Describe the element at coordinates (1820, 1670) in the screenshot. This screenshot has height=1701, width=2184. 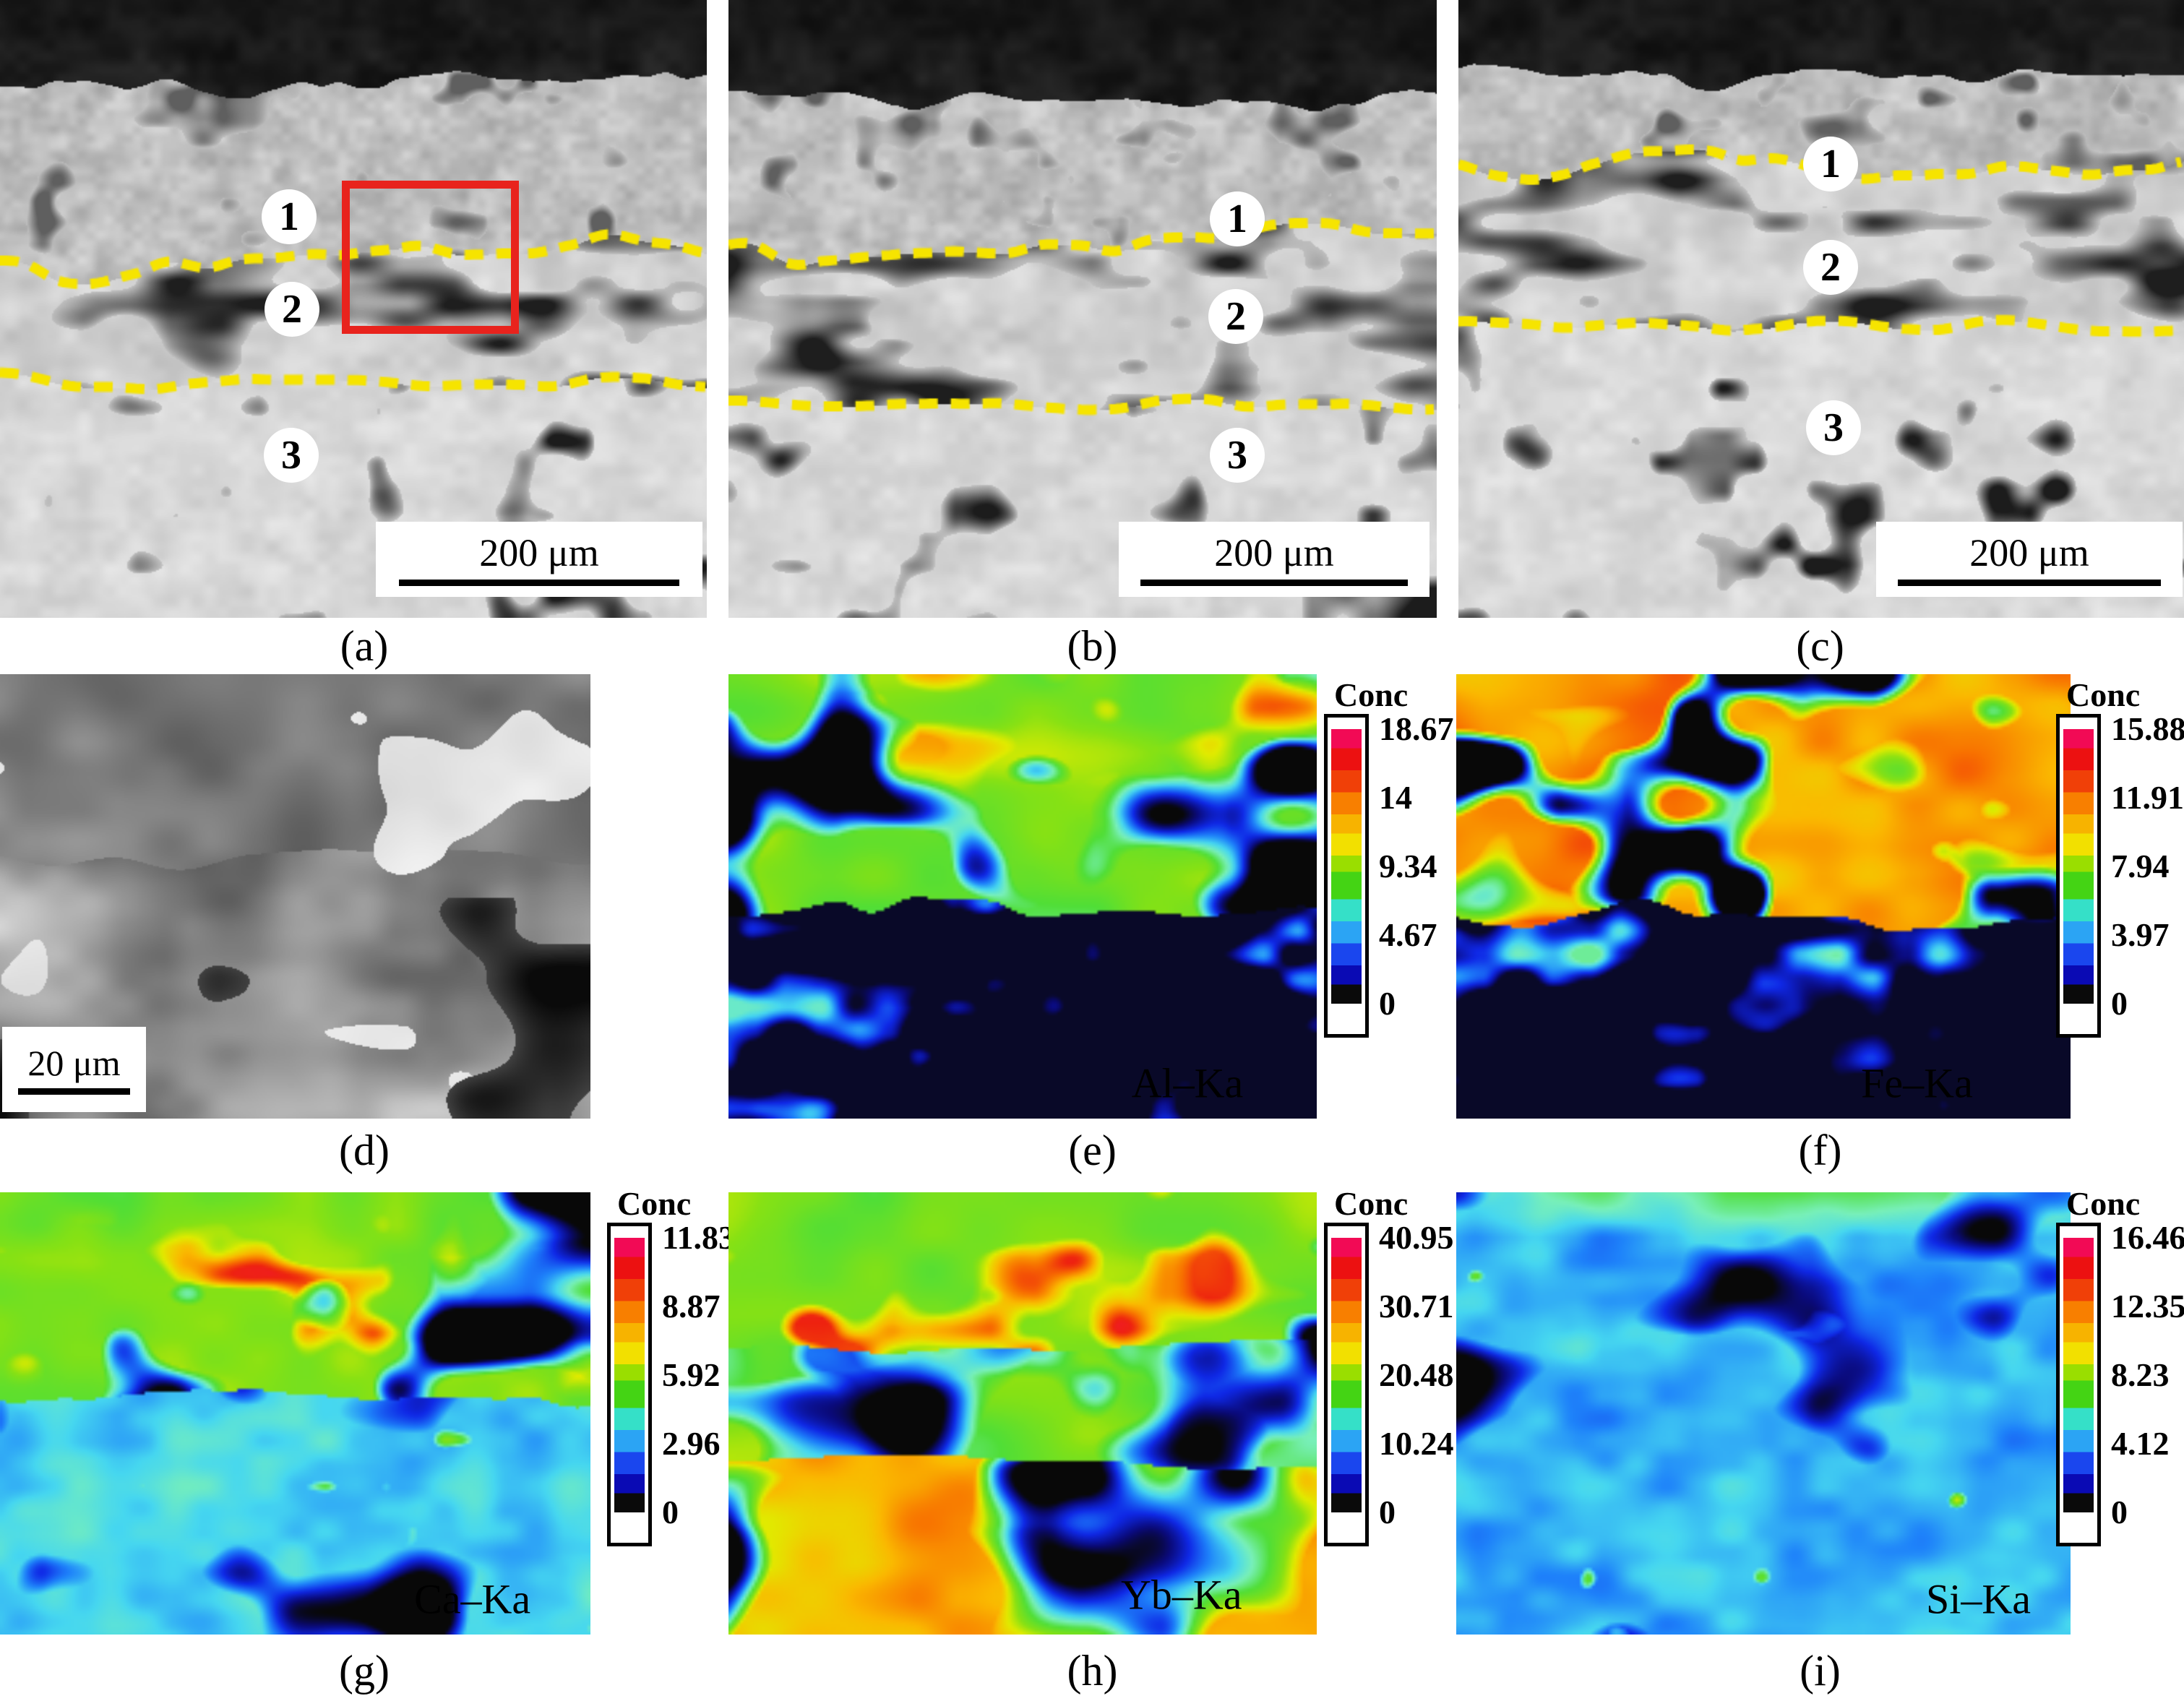
I see `caption-i: (i)` at that location.